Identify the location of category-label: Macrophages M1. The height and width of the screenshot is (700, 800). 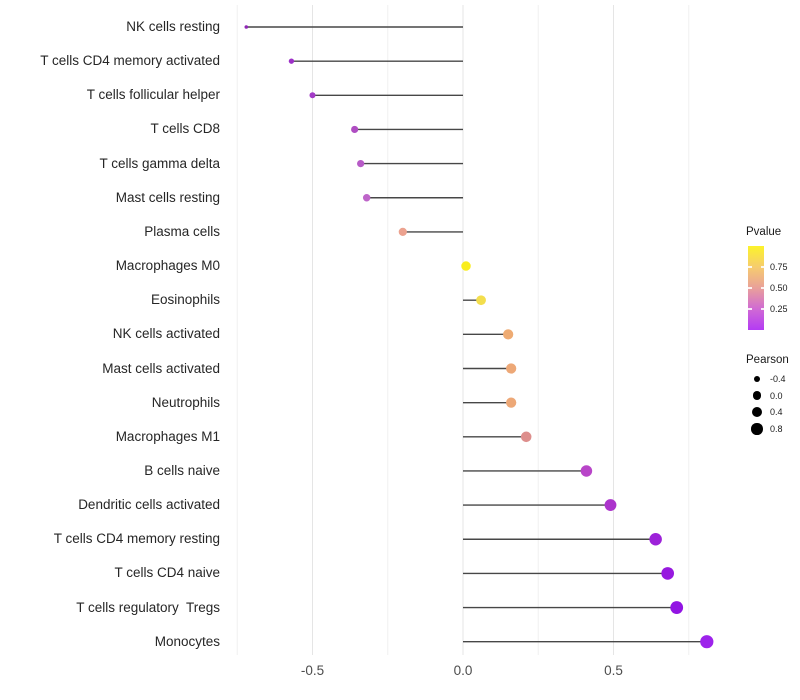
(167, 436).